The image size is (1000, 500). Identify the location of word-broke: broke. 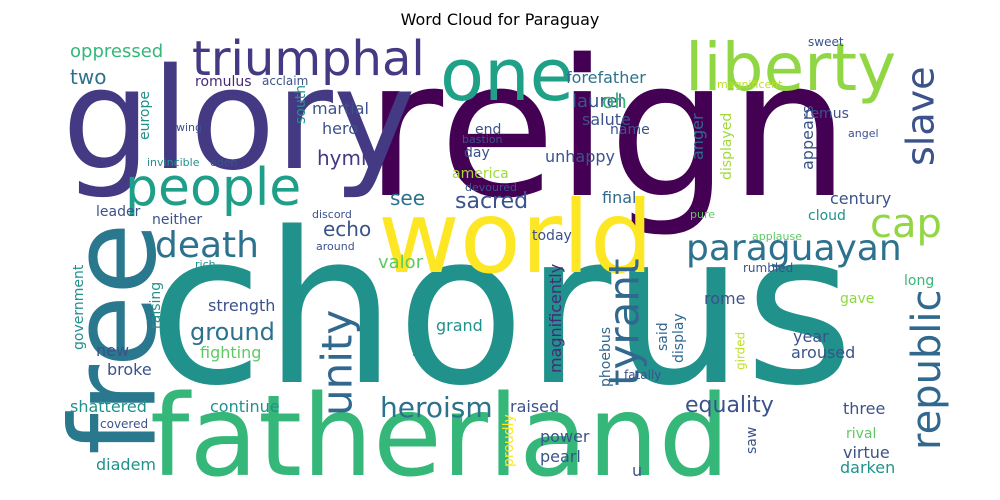
(129, 369).